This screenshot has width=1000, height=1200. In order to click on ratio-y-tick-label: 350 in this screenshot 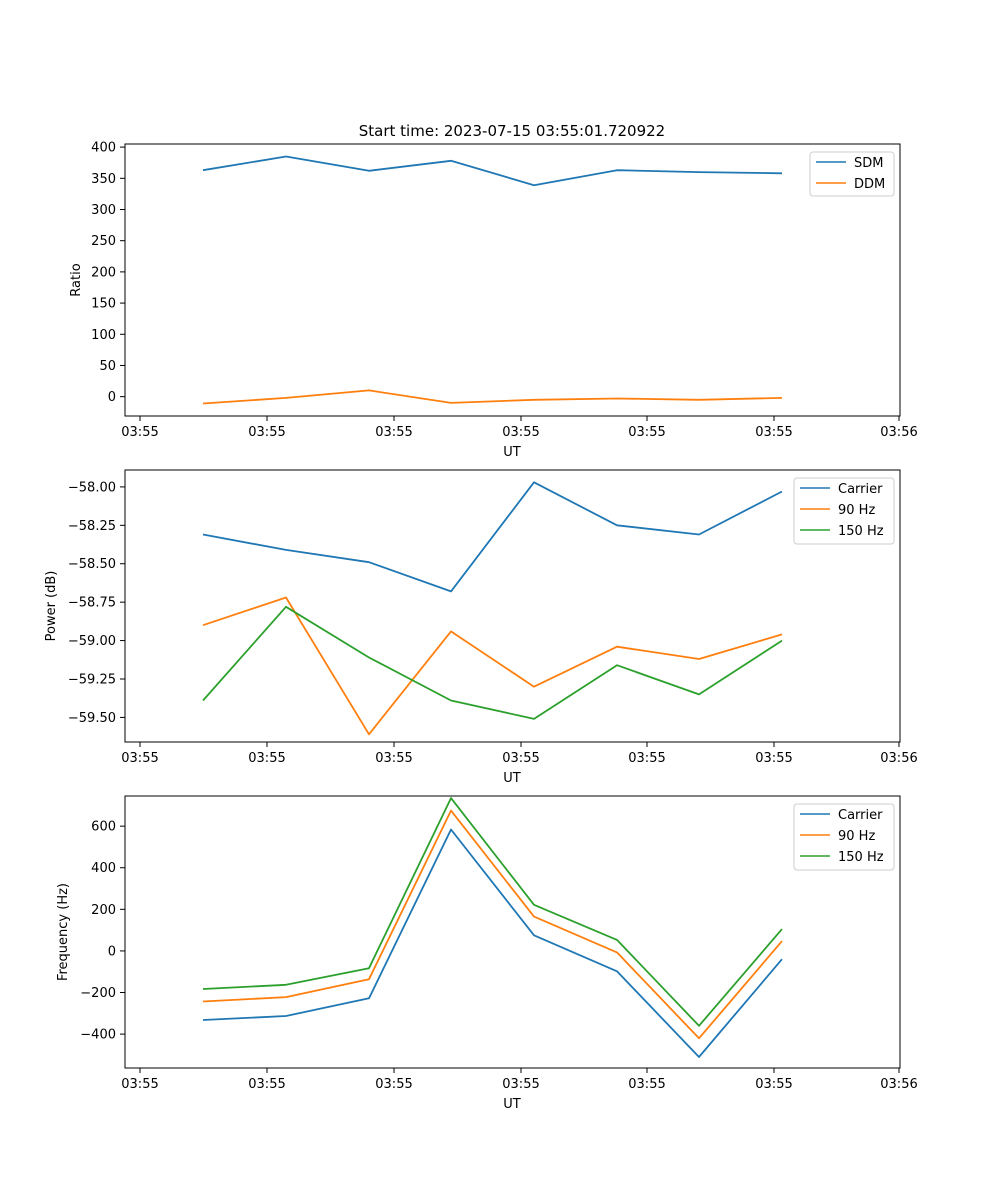, I will do `click(103, 179)`.